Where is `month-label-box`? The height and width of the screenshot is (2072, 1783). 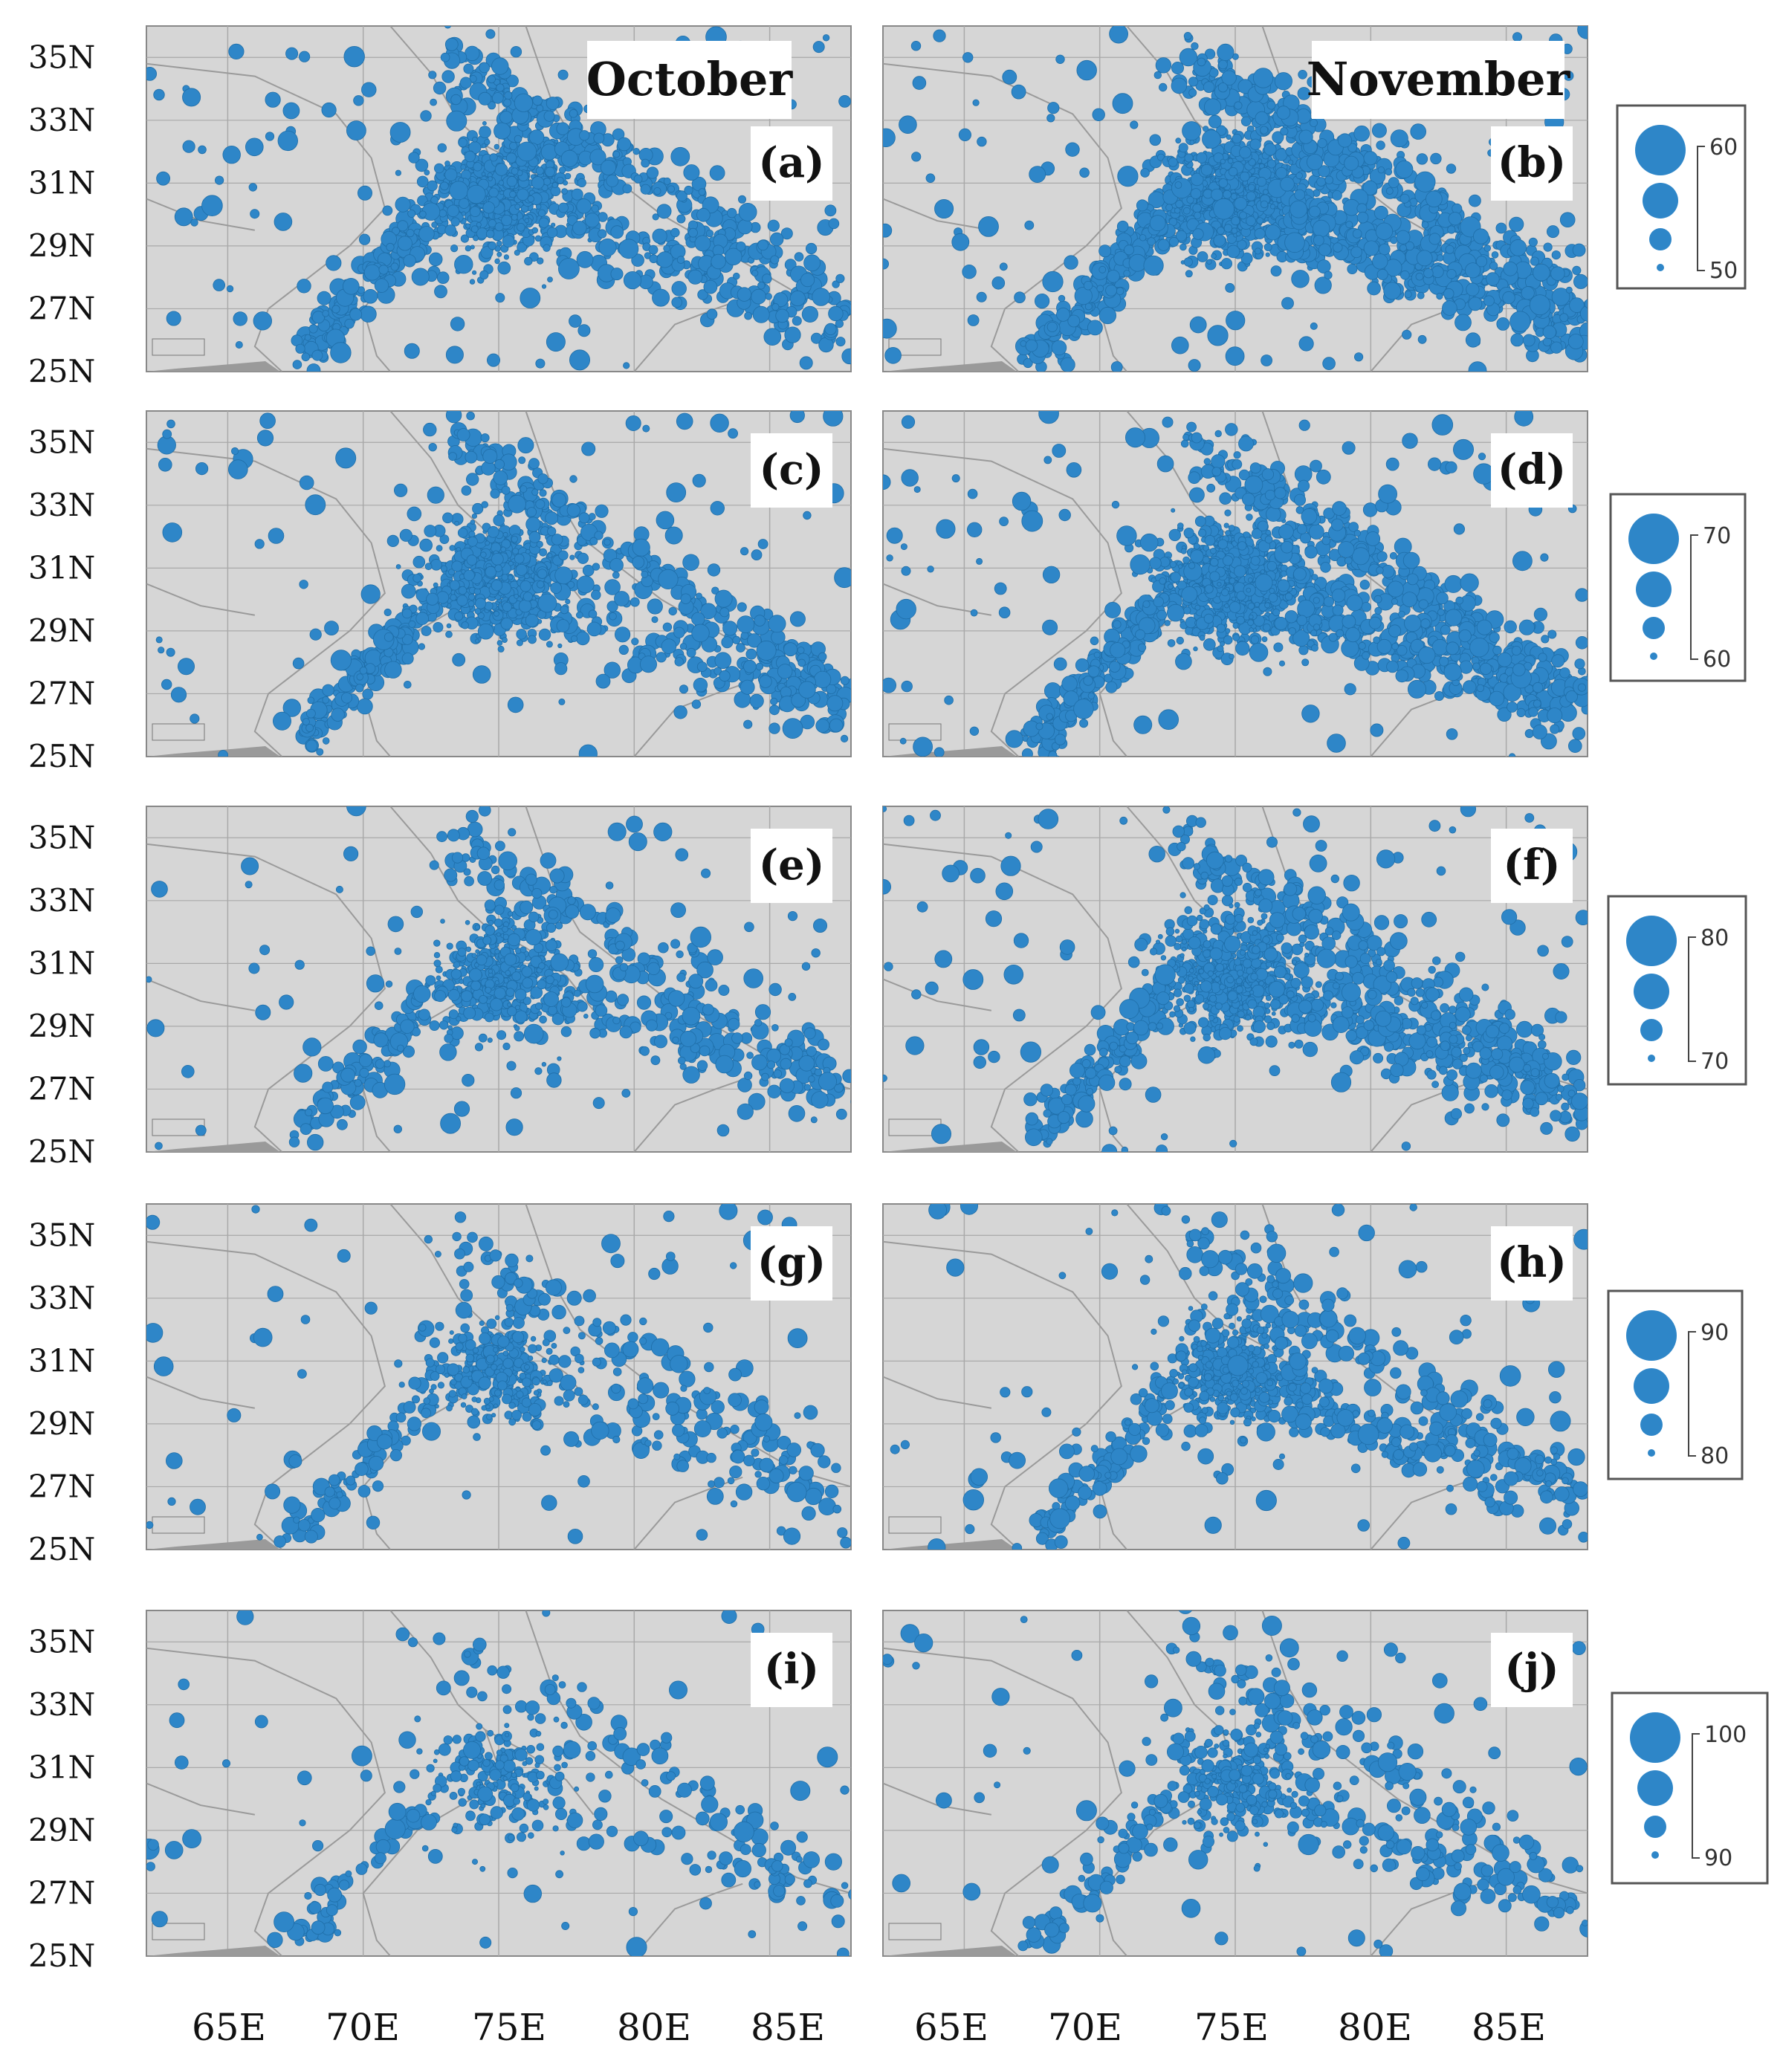 month-label-box is located at coordinates (689, 80).